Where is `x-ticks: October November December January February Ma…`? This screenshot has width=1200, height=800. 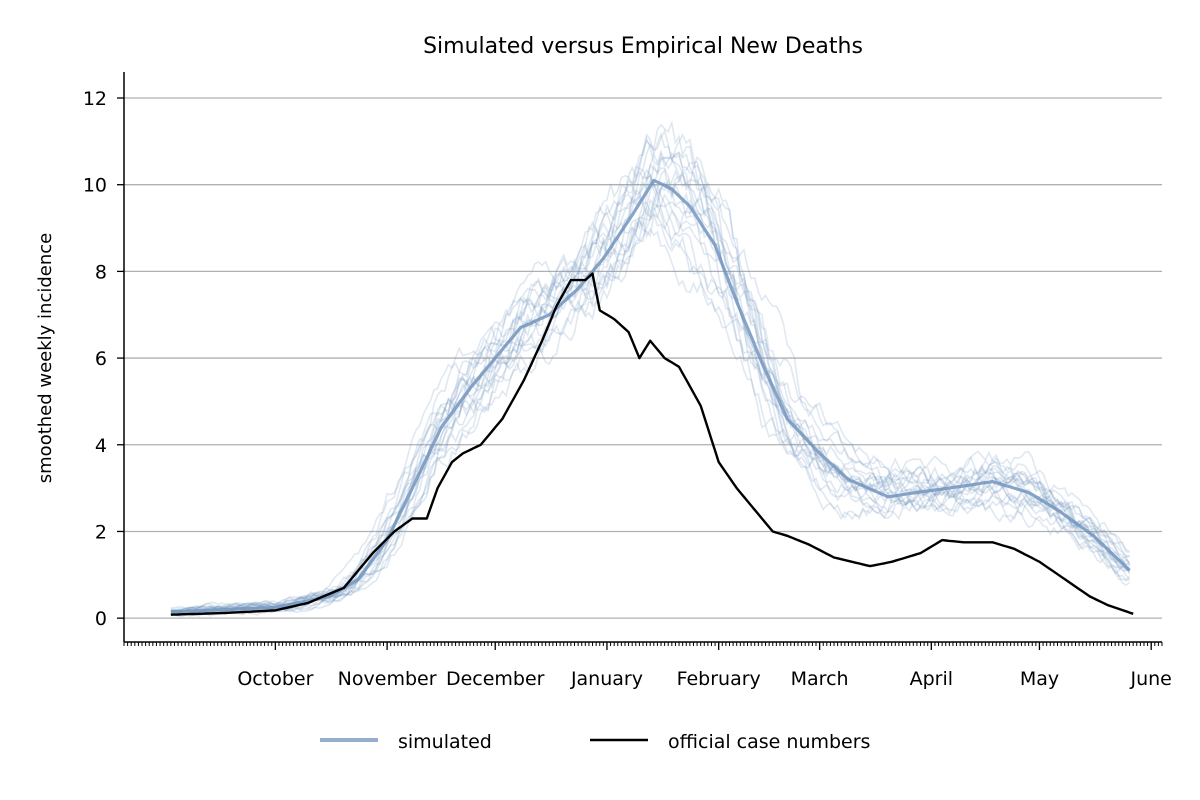 x-ticks: October November December January February Ma… is located at coordinates (647, 666).